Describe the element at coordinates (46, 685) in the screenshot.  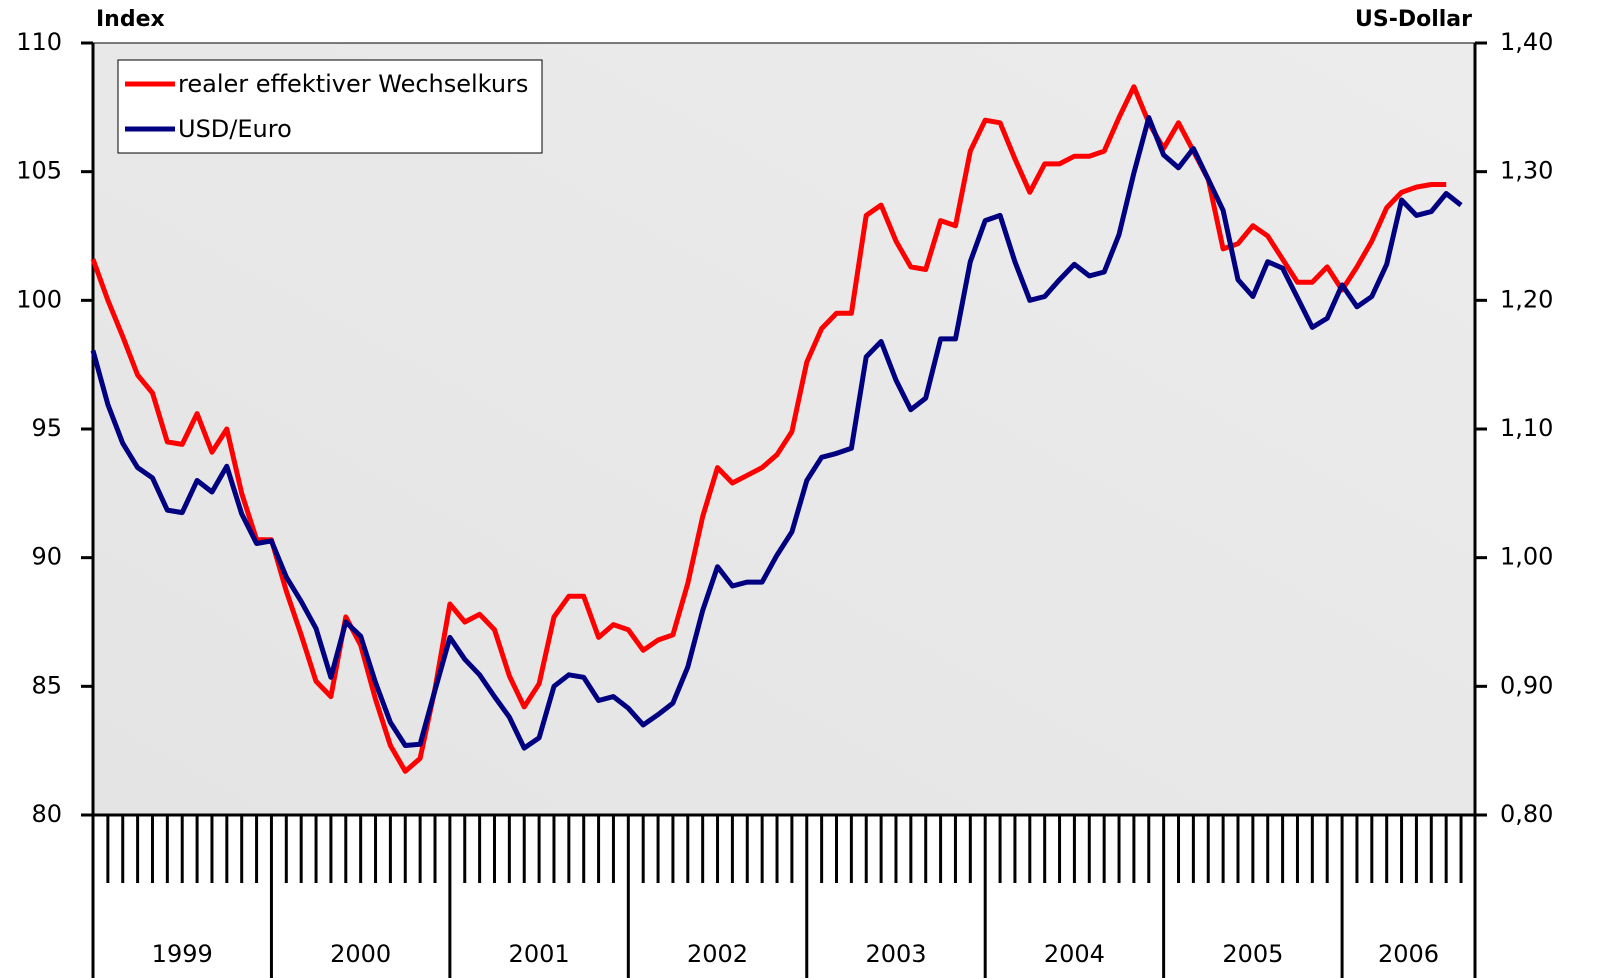
I see `y-tick-label: 85` at that location.